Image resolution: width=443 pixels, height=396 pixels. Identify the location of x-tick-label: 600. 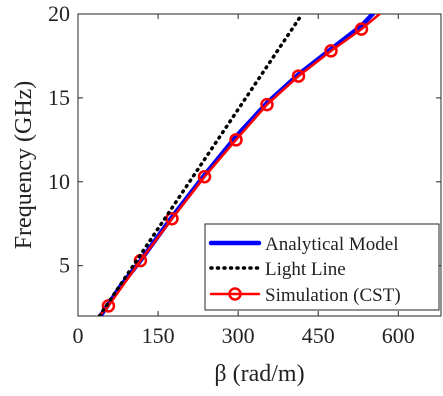
(398, 335).